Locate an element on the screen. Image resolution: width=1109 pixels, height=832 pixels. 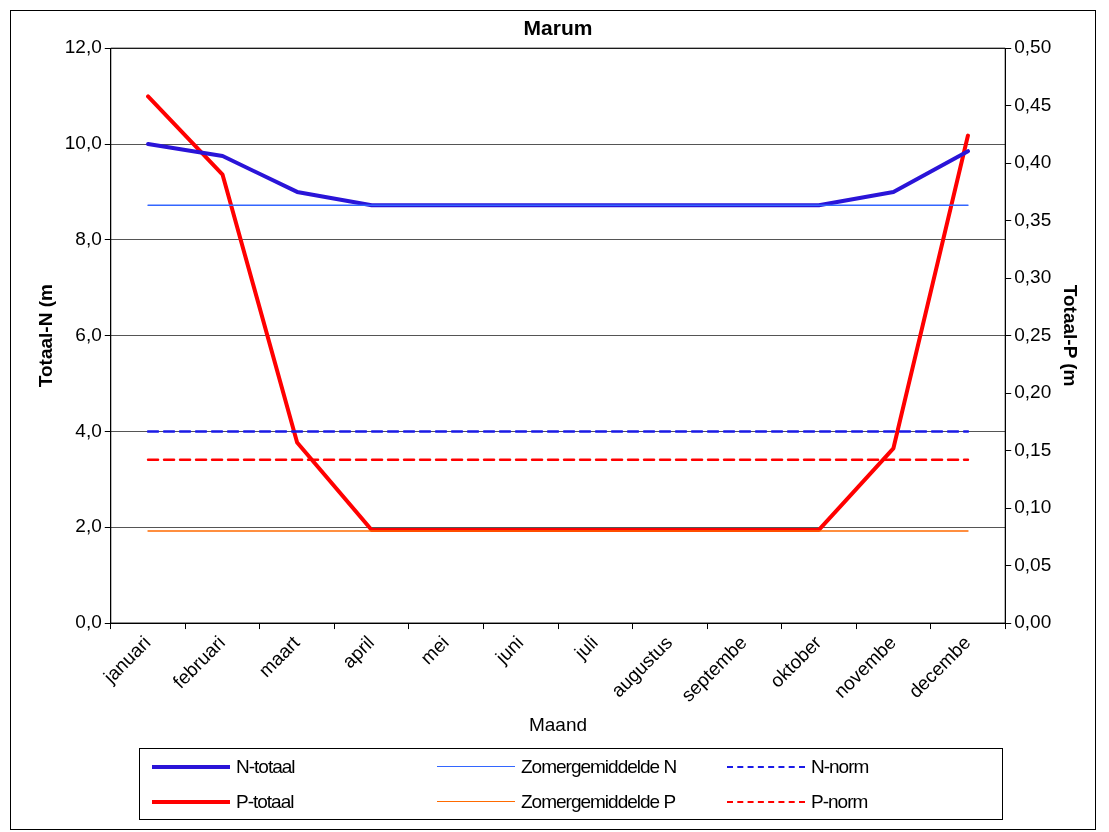
chart-title: Marum is located at coordinates (558, 28).